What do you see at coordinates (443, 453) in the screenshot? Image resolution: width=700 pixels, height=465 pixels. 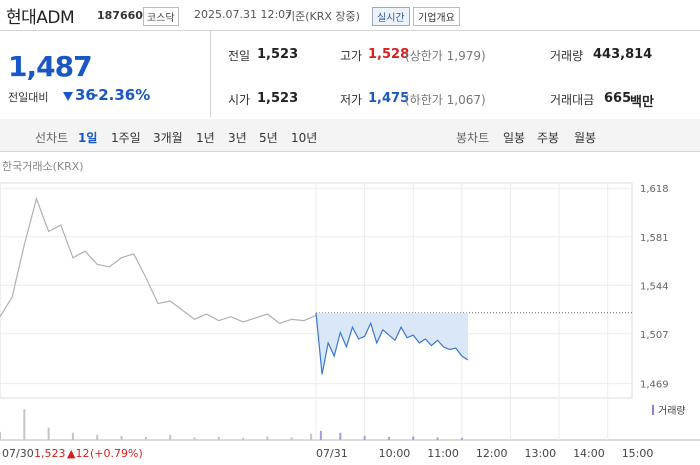 I see `x-tick-label: 11:00` at bounding box center [443, 453].